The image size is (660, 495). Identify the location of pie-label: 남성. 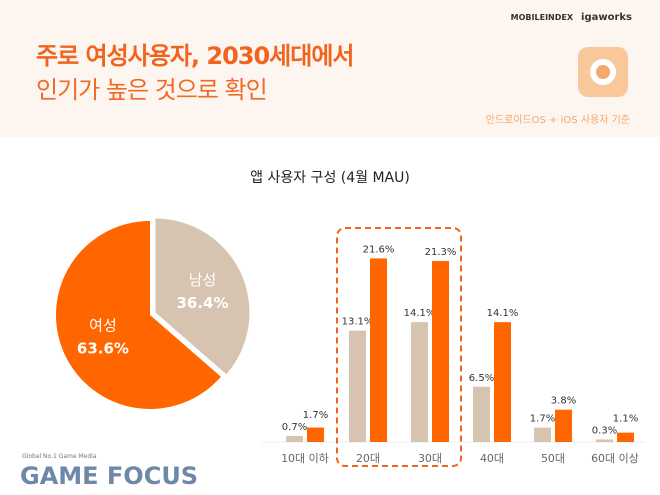
(203, 280).